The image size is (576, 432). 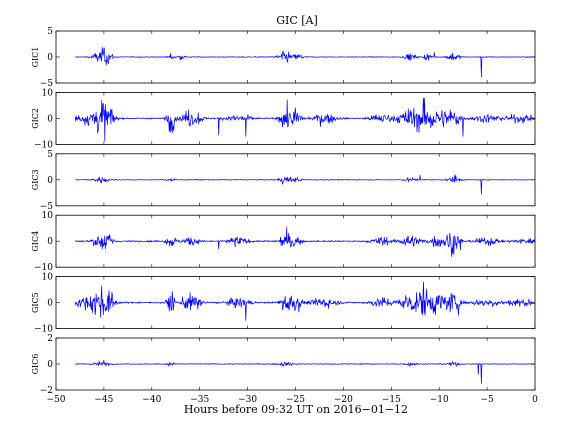 What do you see at coordinates (56, 400) in the screenshot?
I see `x-tick-label: −50` at bounding box center [56, 400].